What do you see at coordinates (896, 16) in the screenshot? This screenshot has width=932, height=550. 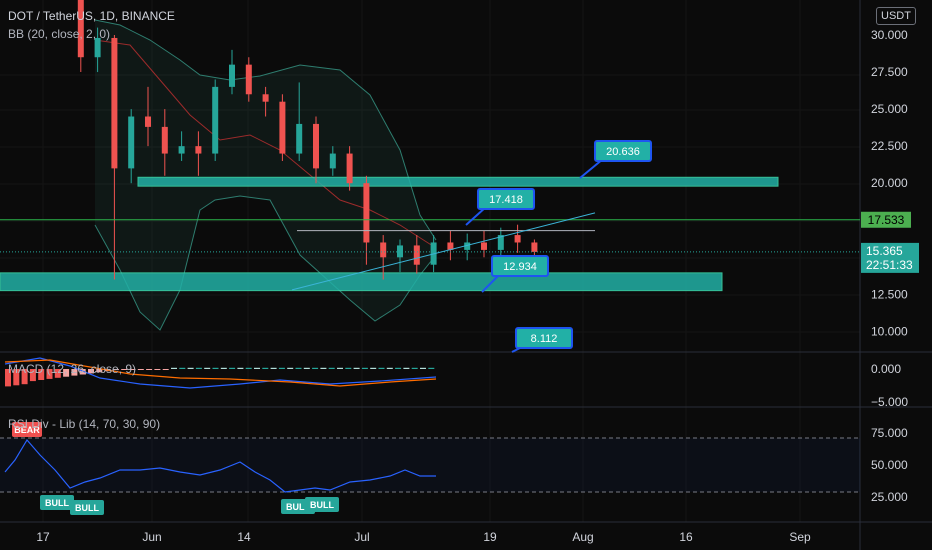 I see `currency-selector: USDT` at bounding box center [896, 16].